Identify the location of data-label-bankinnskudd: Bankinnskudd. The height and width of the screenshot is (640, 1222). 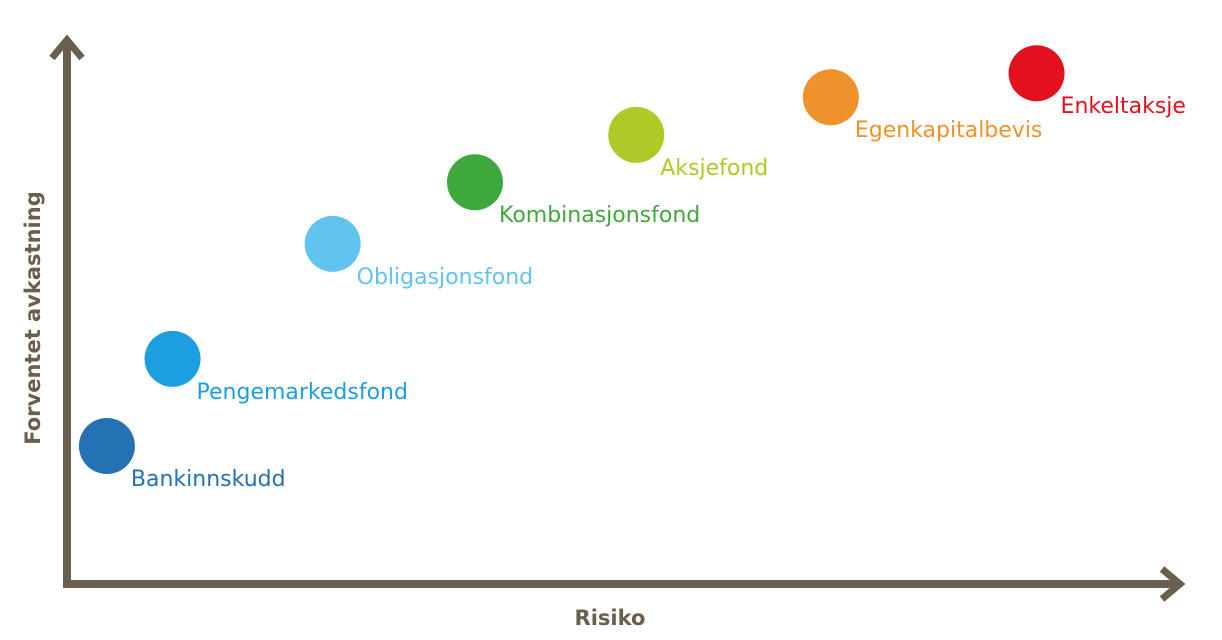
(208, 479).